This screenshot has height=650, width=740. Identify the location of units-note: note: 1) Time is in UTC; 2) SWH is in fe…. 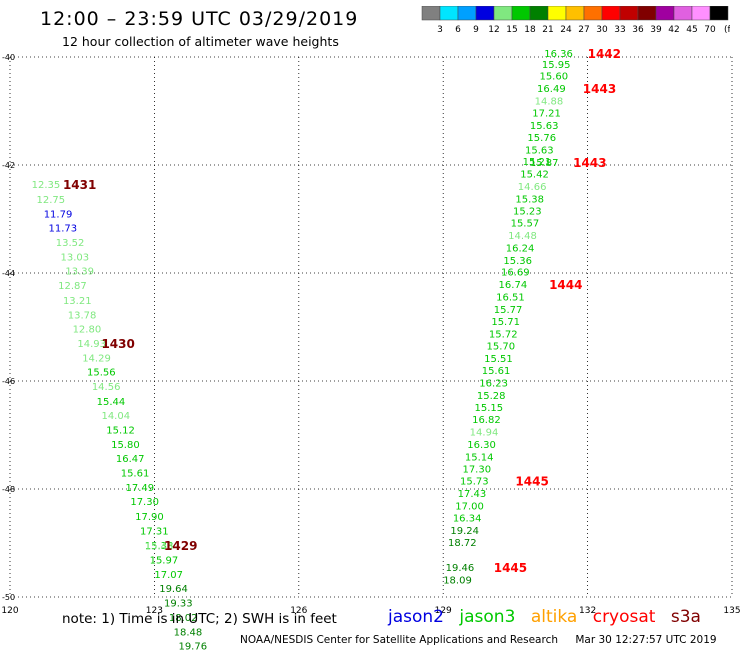
(199, 619).